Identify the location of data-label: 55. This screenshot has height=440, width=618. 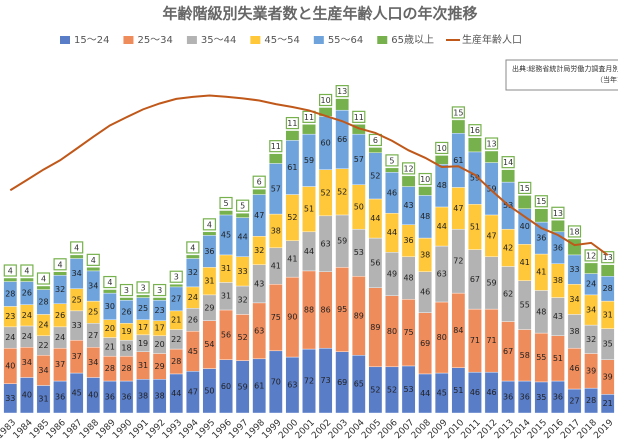
(525, 305).